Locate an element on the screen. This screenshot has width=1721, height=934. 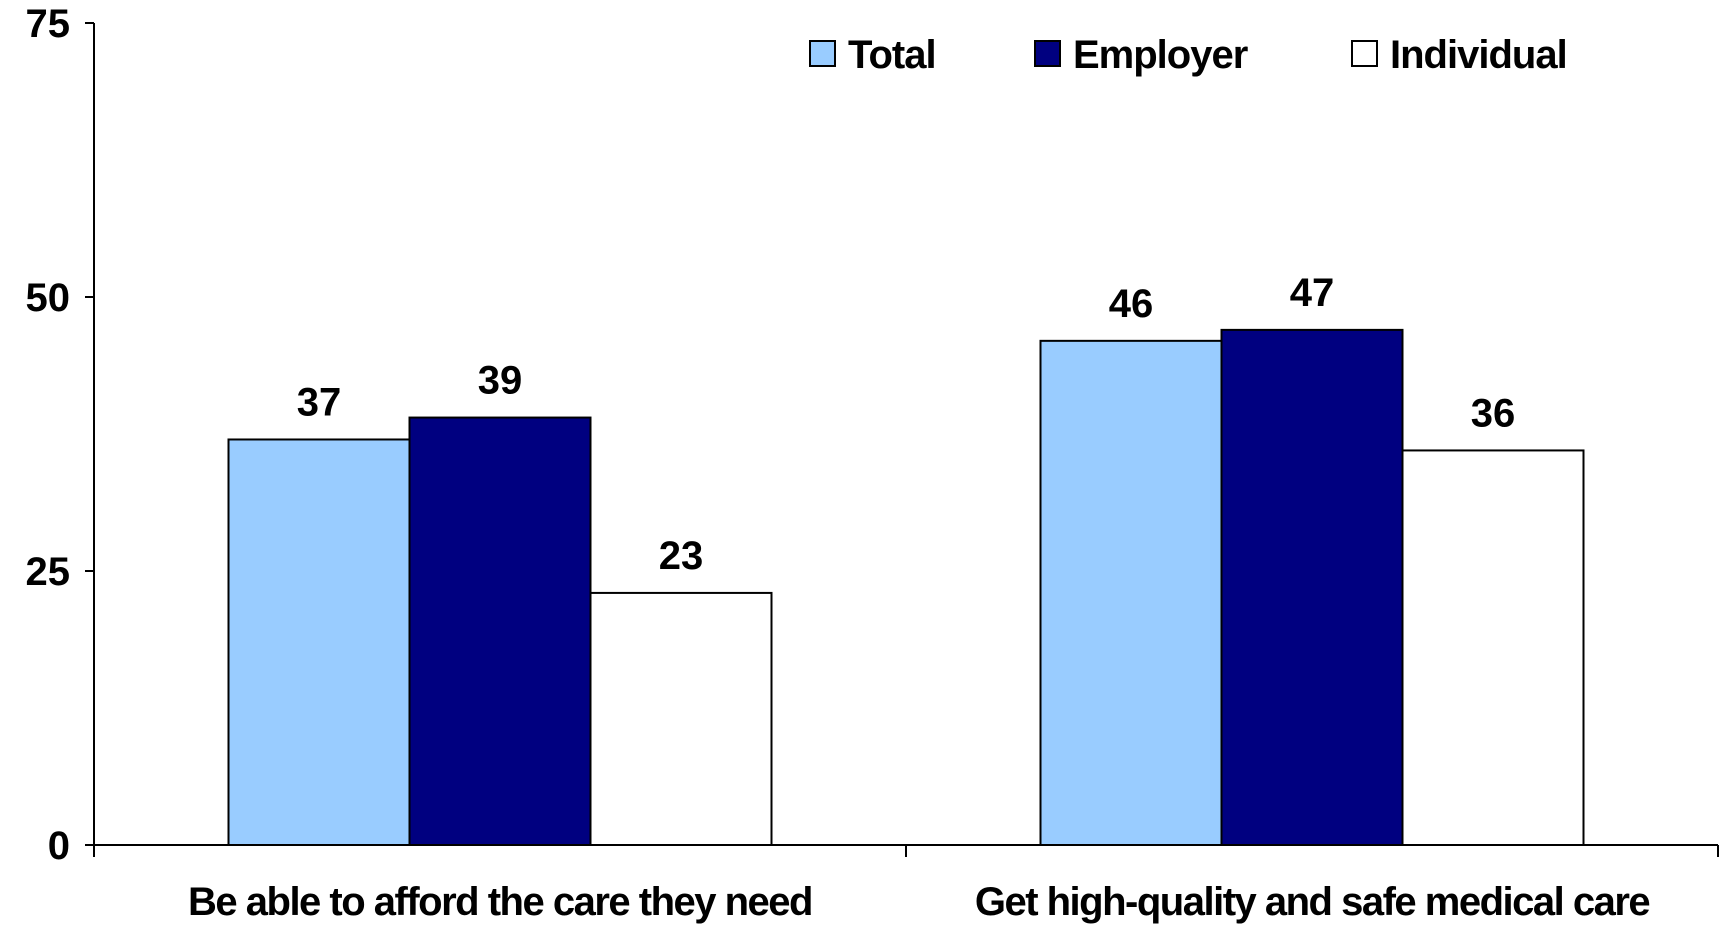
data-label: 37 is located at coordinates (319, 402).